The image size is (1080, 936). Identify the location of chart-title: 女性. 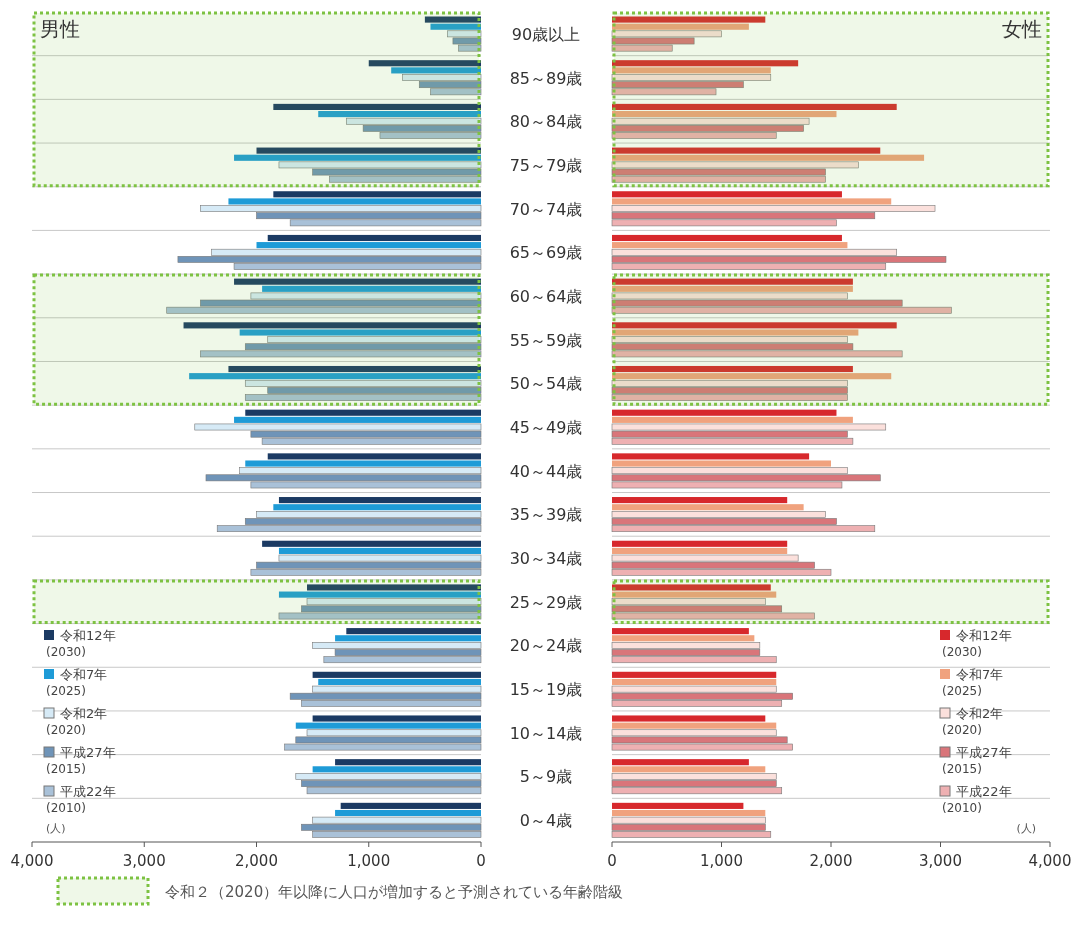
(1022, 29).